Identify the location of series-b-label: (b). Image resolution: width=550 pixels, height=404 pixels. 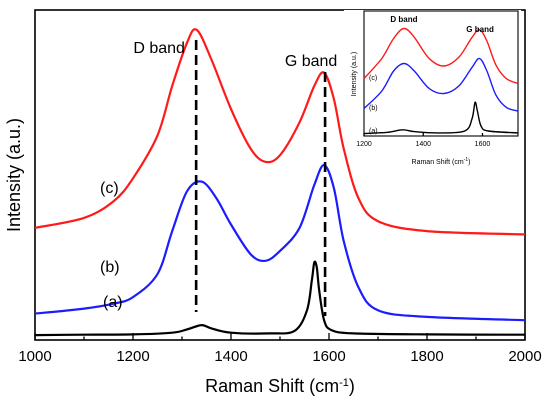
(110, 267).